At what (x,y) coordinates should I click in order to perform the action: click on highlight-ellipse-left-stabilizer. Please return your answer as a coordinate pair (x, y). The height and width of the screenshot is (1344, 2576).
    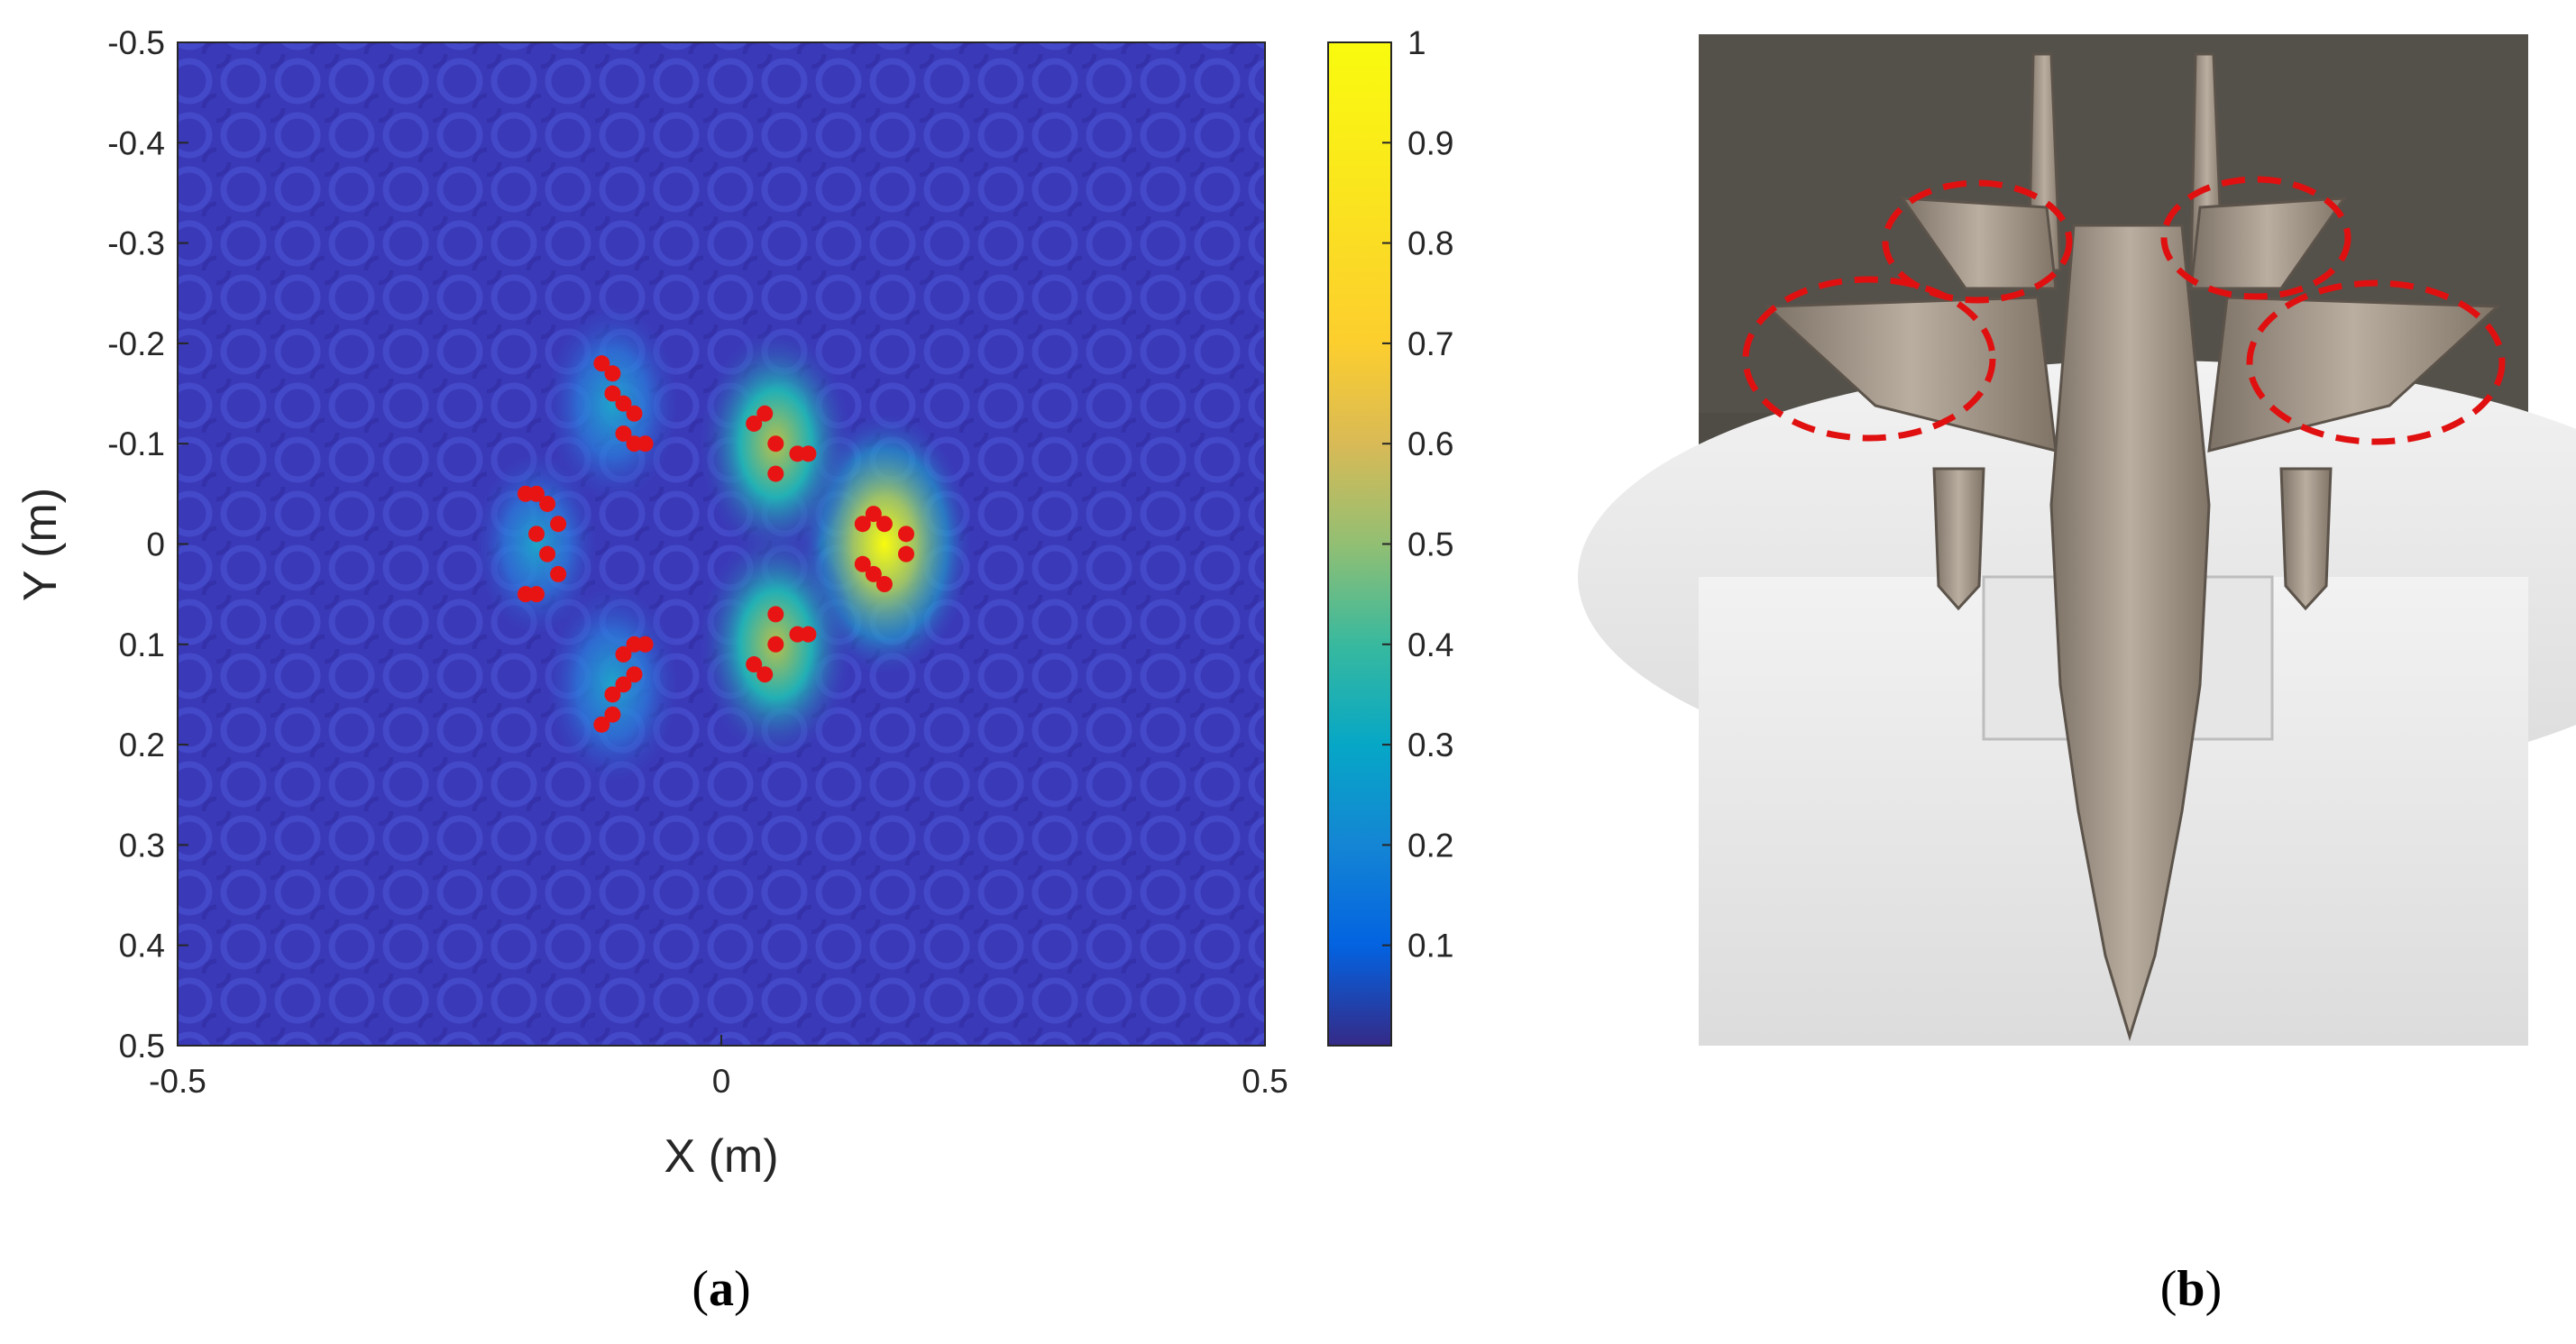
    Looking at the image, I should click on (1977, 241).